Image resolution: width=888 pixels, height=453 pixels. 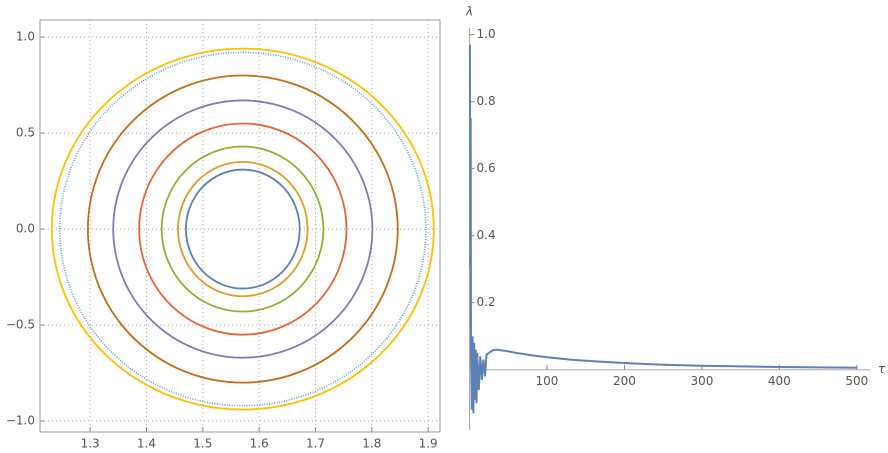 What do you see at coordinates (486, 101) in the screenshot?
I see `y-tick-label: 0.8` at bounding box center [486, 101].